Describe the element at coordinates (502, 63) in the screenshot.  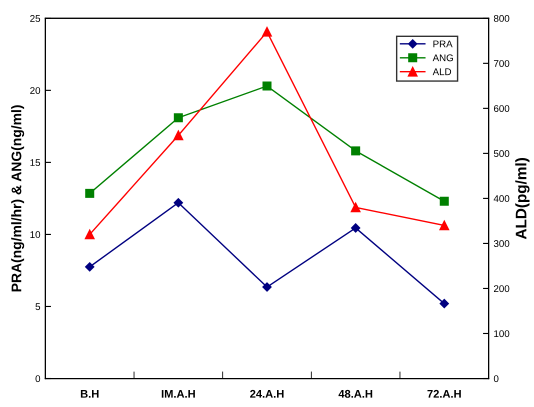
I see `y2-tick-label: 700` at that location.